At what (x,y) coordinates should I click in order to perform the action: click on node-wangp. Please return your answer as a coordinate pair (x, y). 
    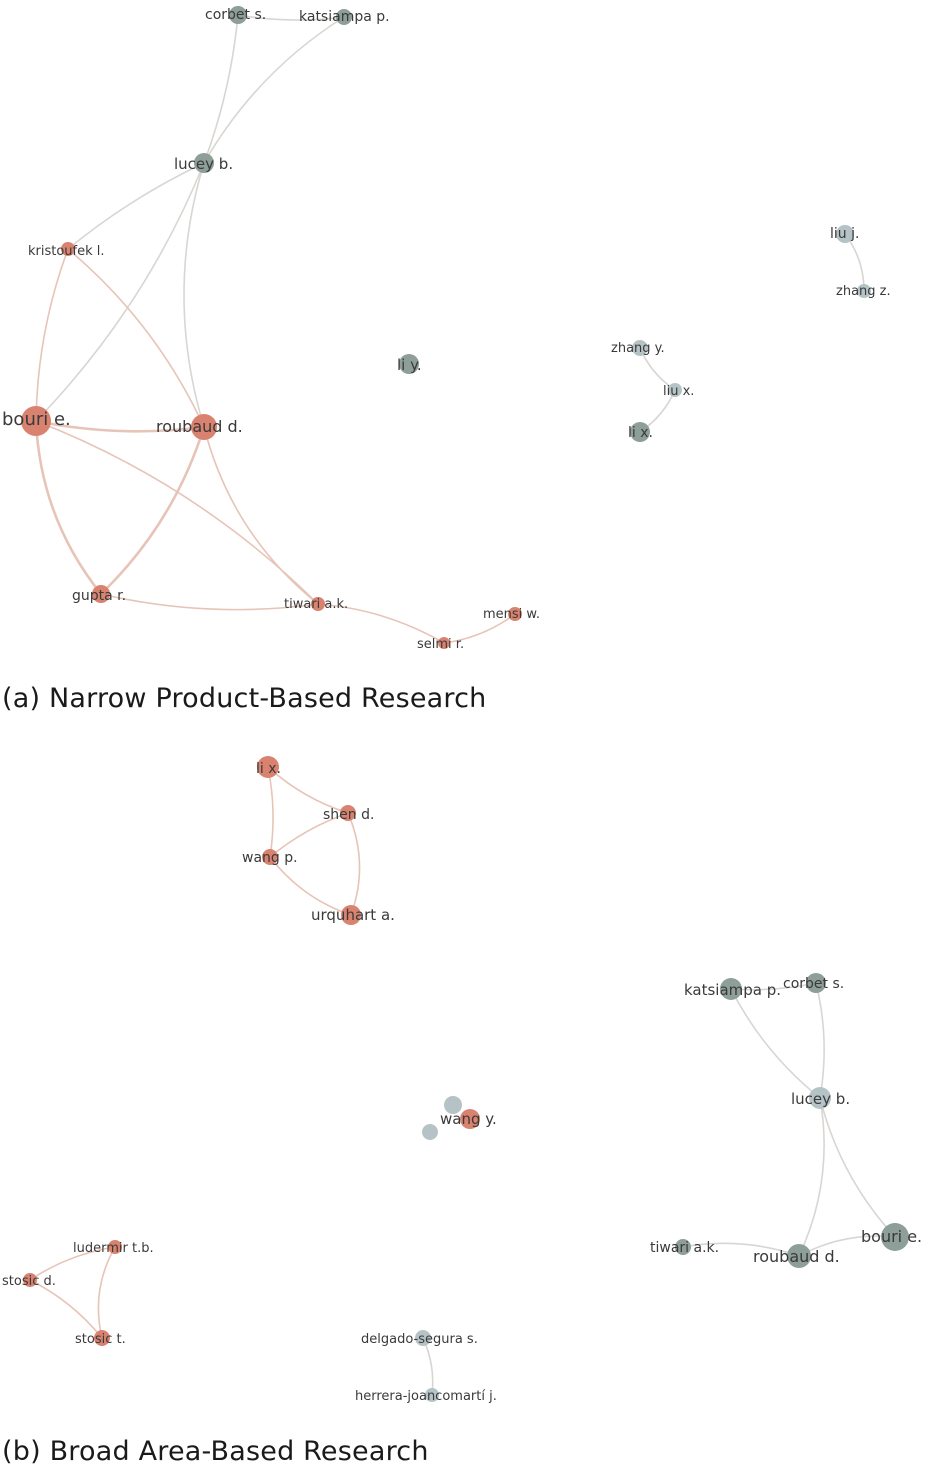
    Looking at the image, I should click on (270, 857).